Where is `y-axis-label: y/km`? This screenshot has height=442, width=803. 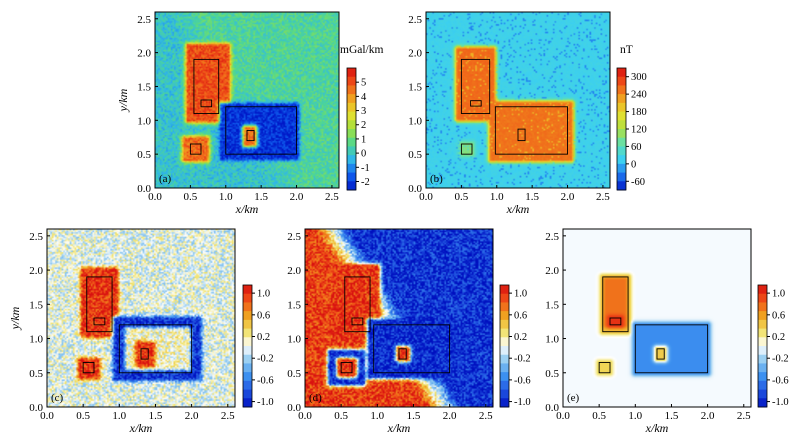
y-axis-label: y/km is located at coordinates (15, 318).